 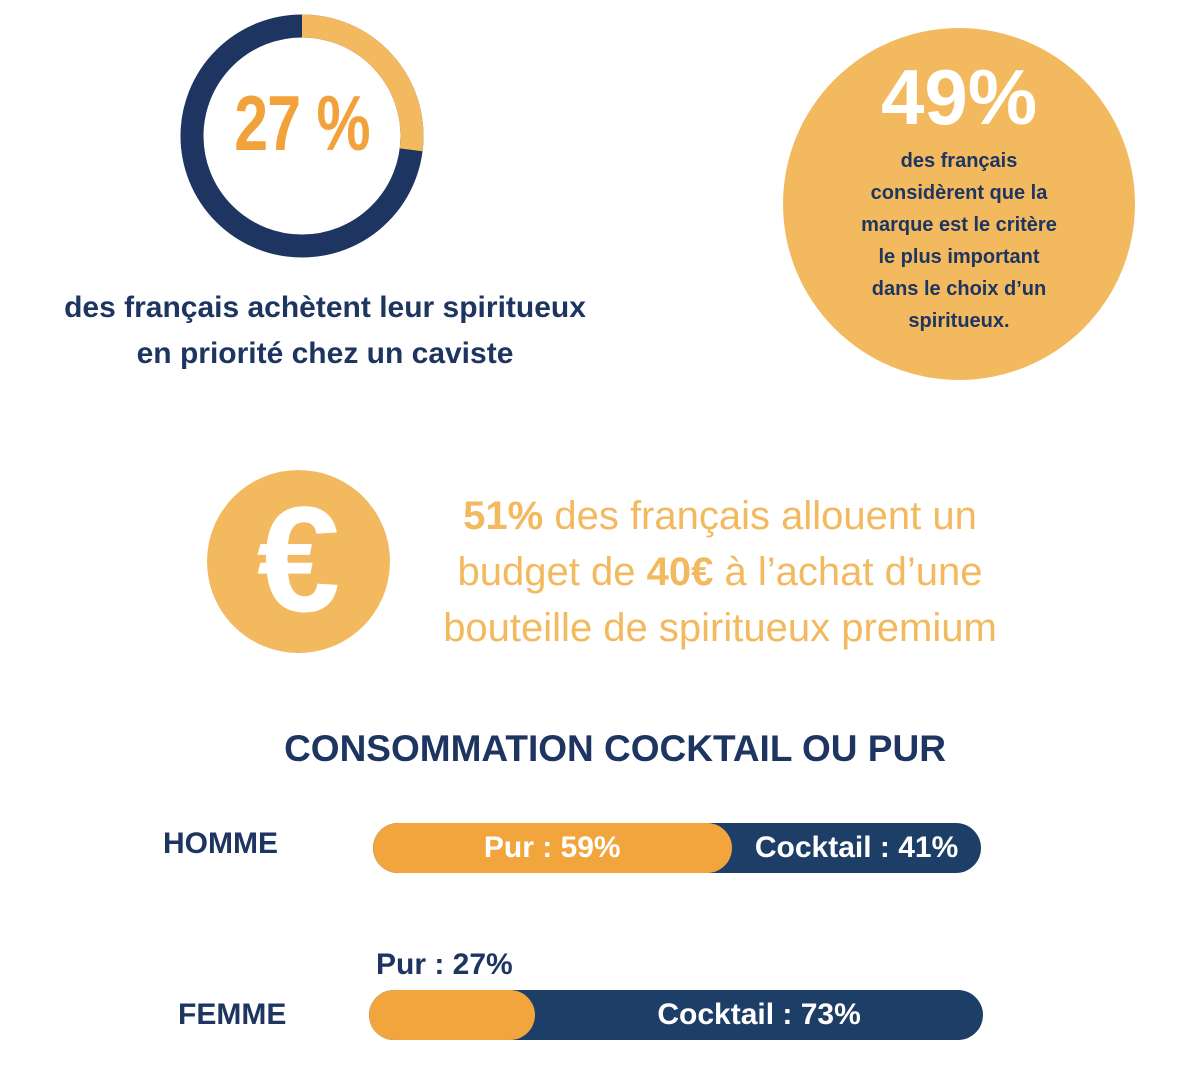 I want to click on donut-percentage: 27 %, so click(x=302, y=123).